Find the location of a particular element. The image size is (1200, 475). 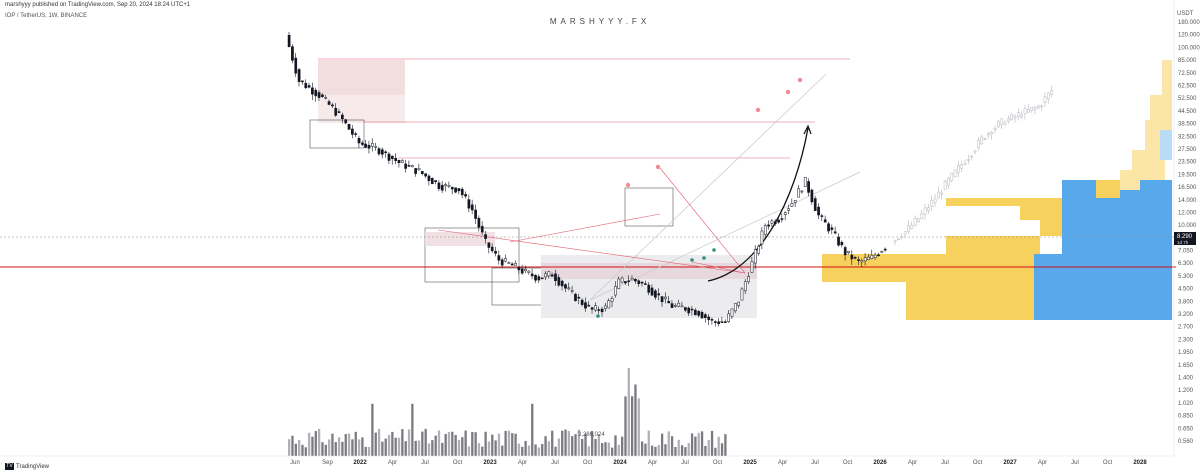

price-tick: 12.000 is located at coordinates (1187, 213).